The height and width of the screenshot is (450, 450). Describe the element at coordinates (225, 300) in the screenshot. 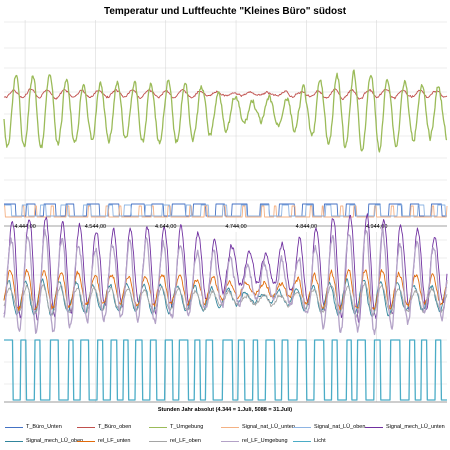

I see `series-rh_high` at that location.